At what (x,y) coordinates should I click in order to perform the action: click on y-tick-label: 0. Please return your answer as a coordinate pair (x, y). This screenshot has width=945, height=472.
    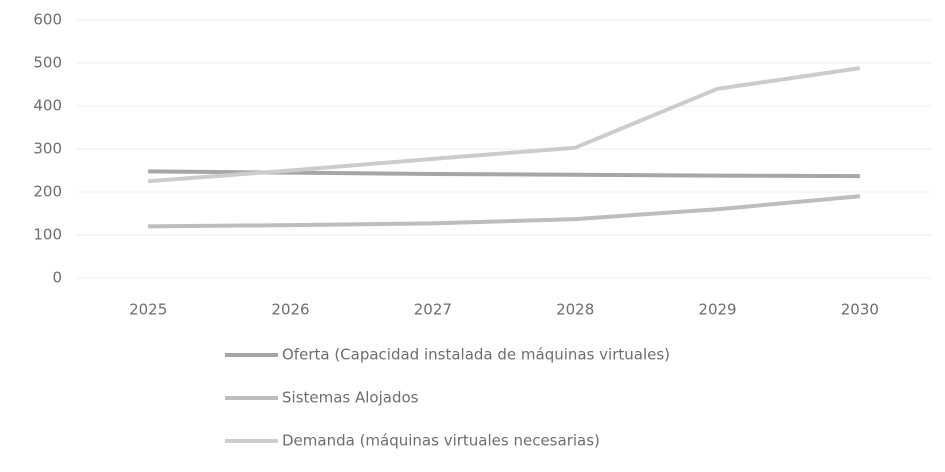
    Looking at the image, I should click on (57, 278).